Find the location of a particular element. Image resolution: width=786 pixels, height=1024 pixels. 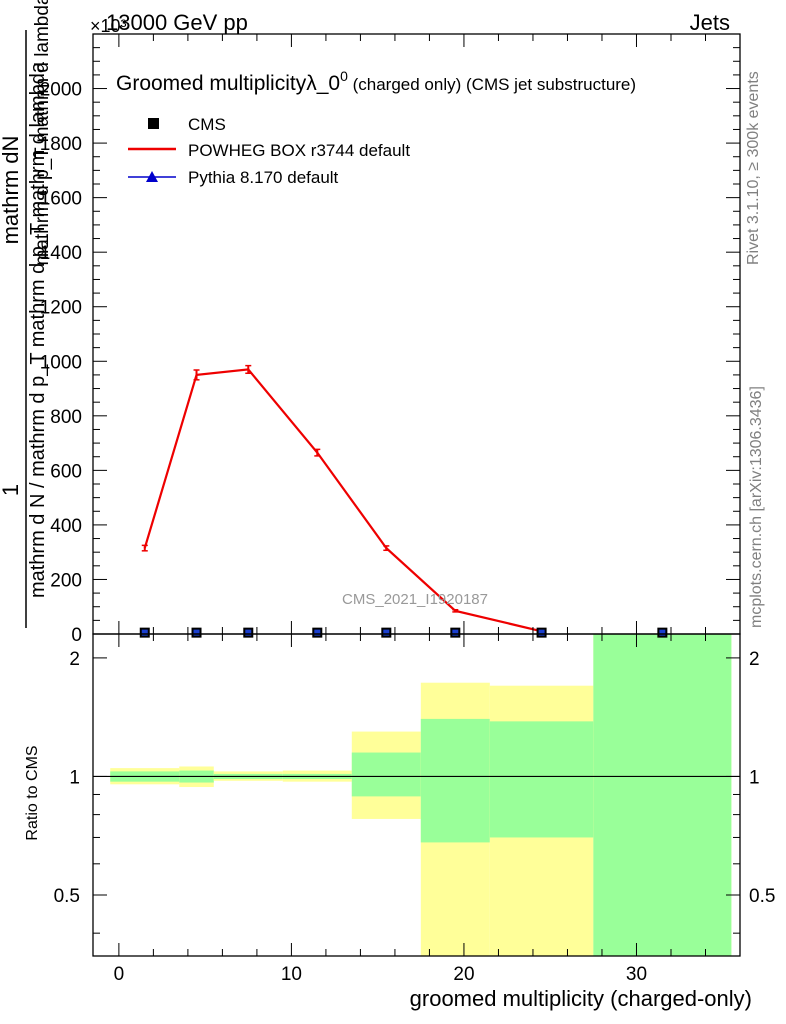

analysis-watermark: CMS_2021_I1920187 is located at coordinates (415, 599).